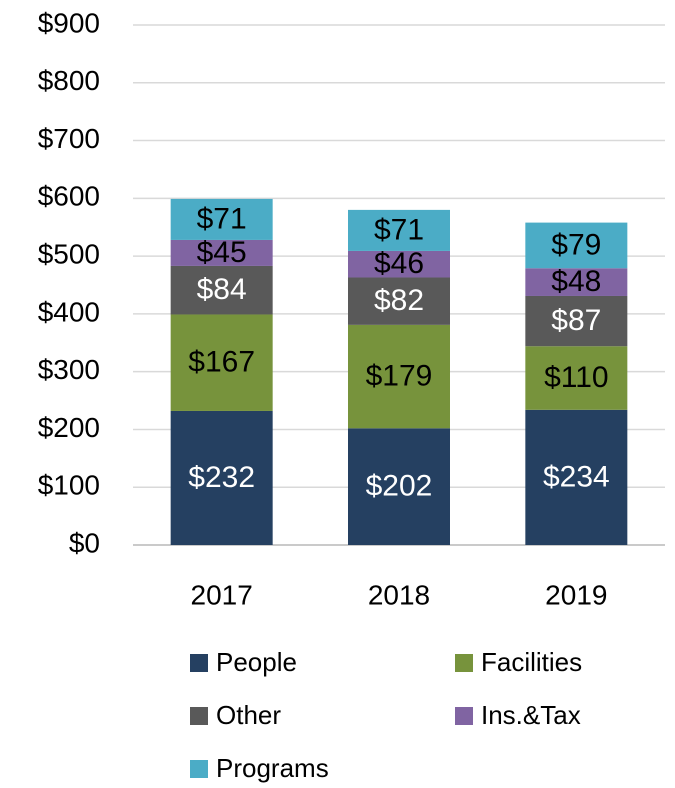  What do you see at coordinates (531, 715) in the screenshot?
I see `legend-label: Ins.&Tax` at bounding box center [531, 715].